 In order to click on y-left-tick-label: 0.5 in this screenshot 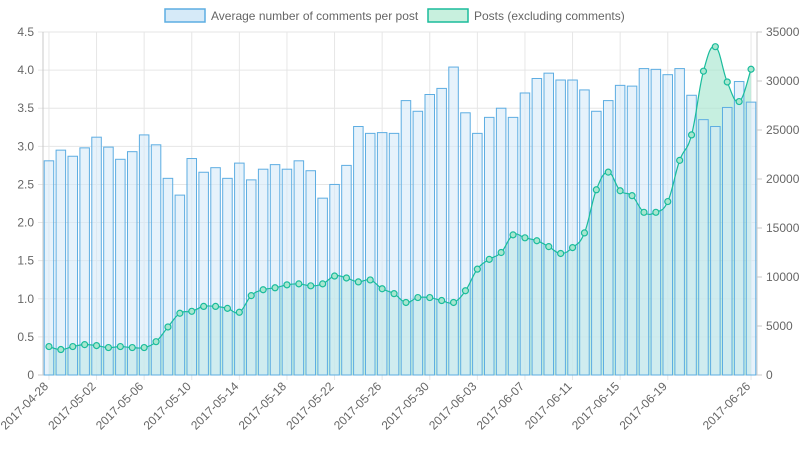, I will do `click(25, 337)`.